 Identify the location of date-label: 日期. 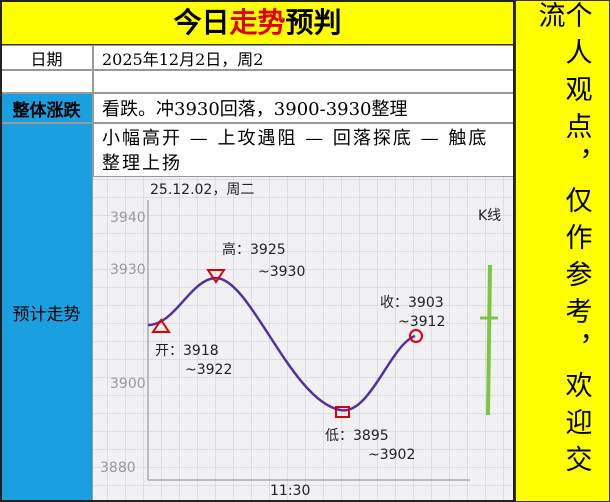
(46, 57).